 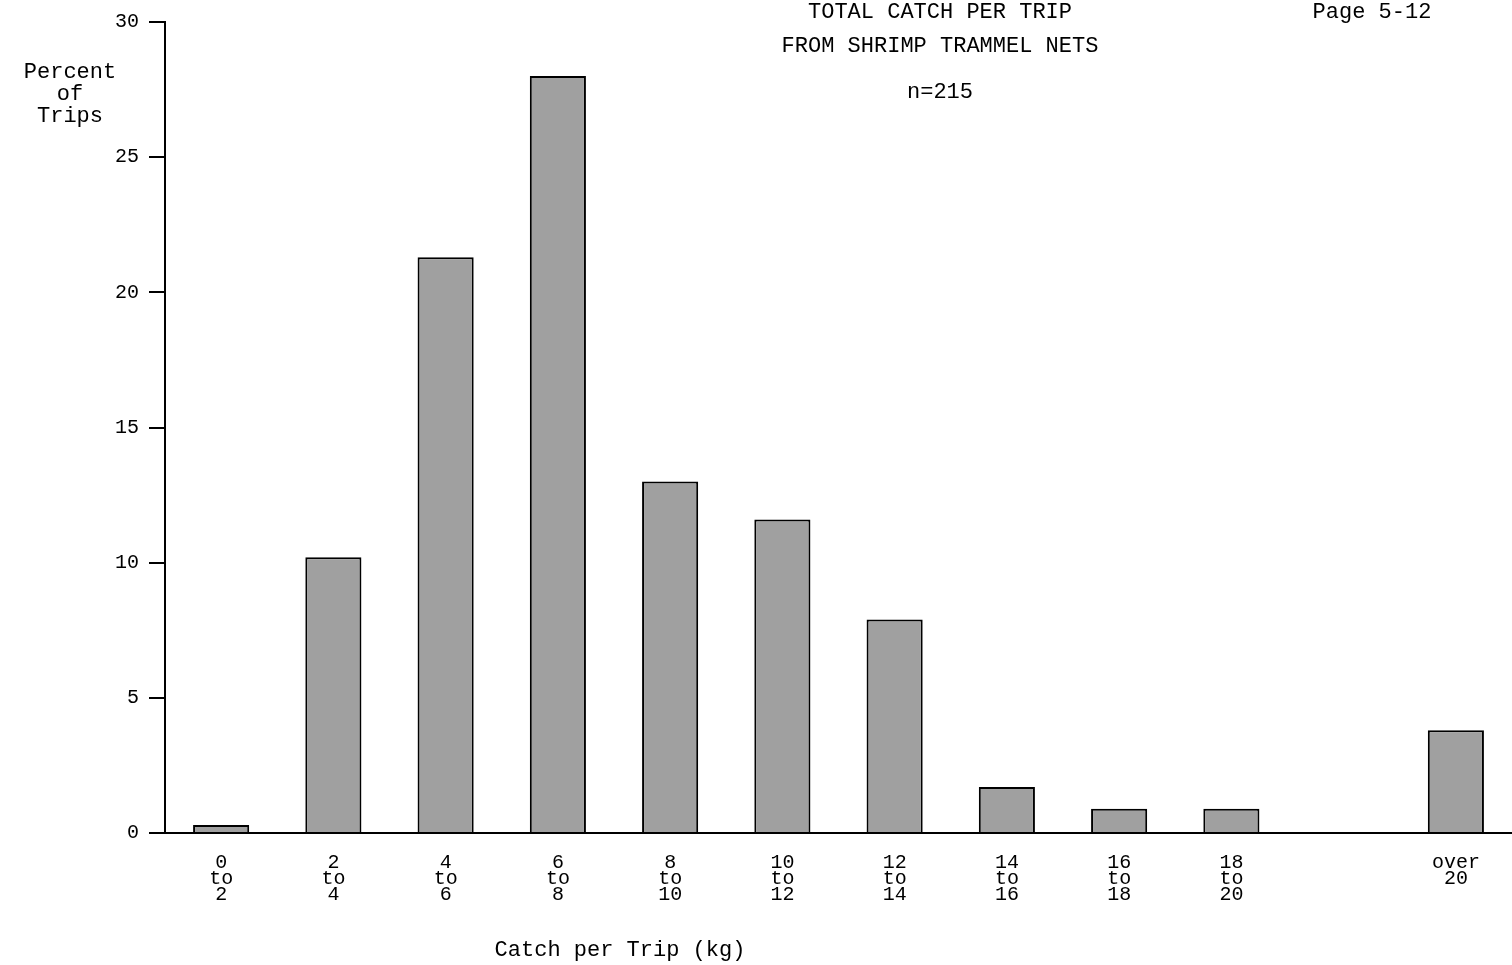 What do you see at coordinates (126, 562) in the screenshot?
I see `y-tick-label: 10` at bounding box center [126, 562].